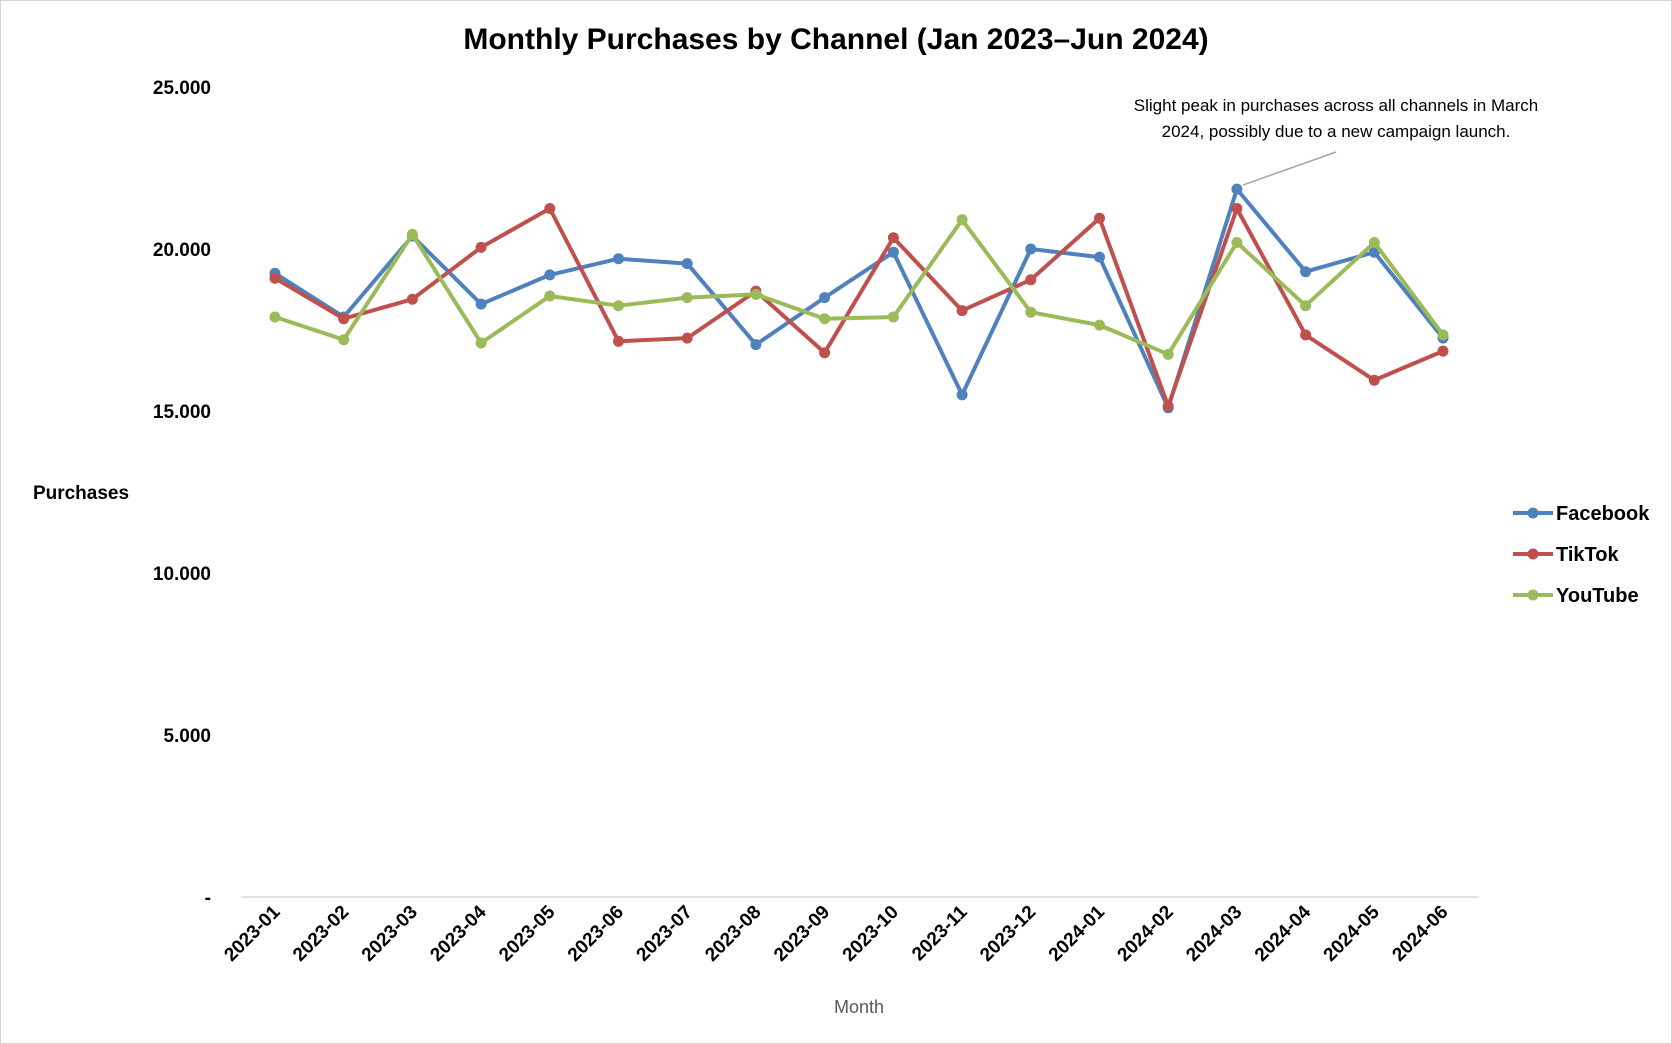 This screenshot has height=1044, width=1672. I want to click on legend-item-facebook: Facebook, so click(1581, 514).